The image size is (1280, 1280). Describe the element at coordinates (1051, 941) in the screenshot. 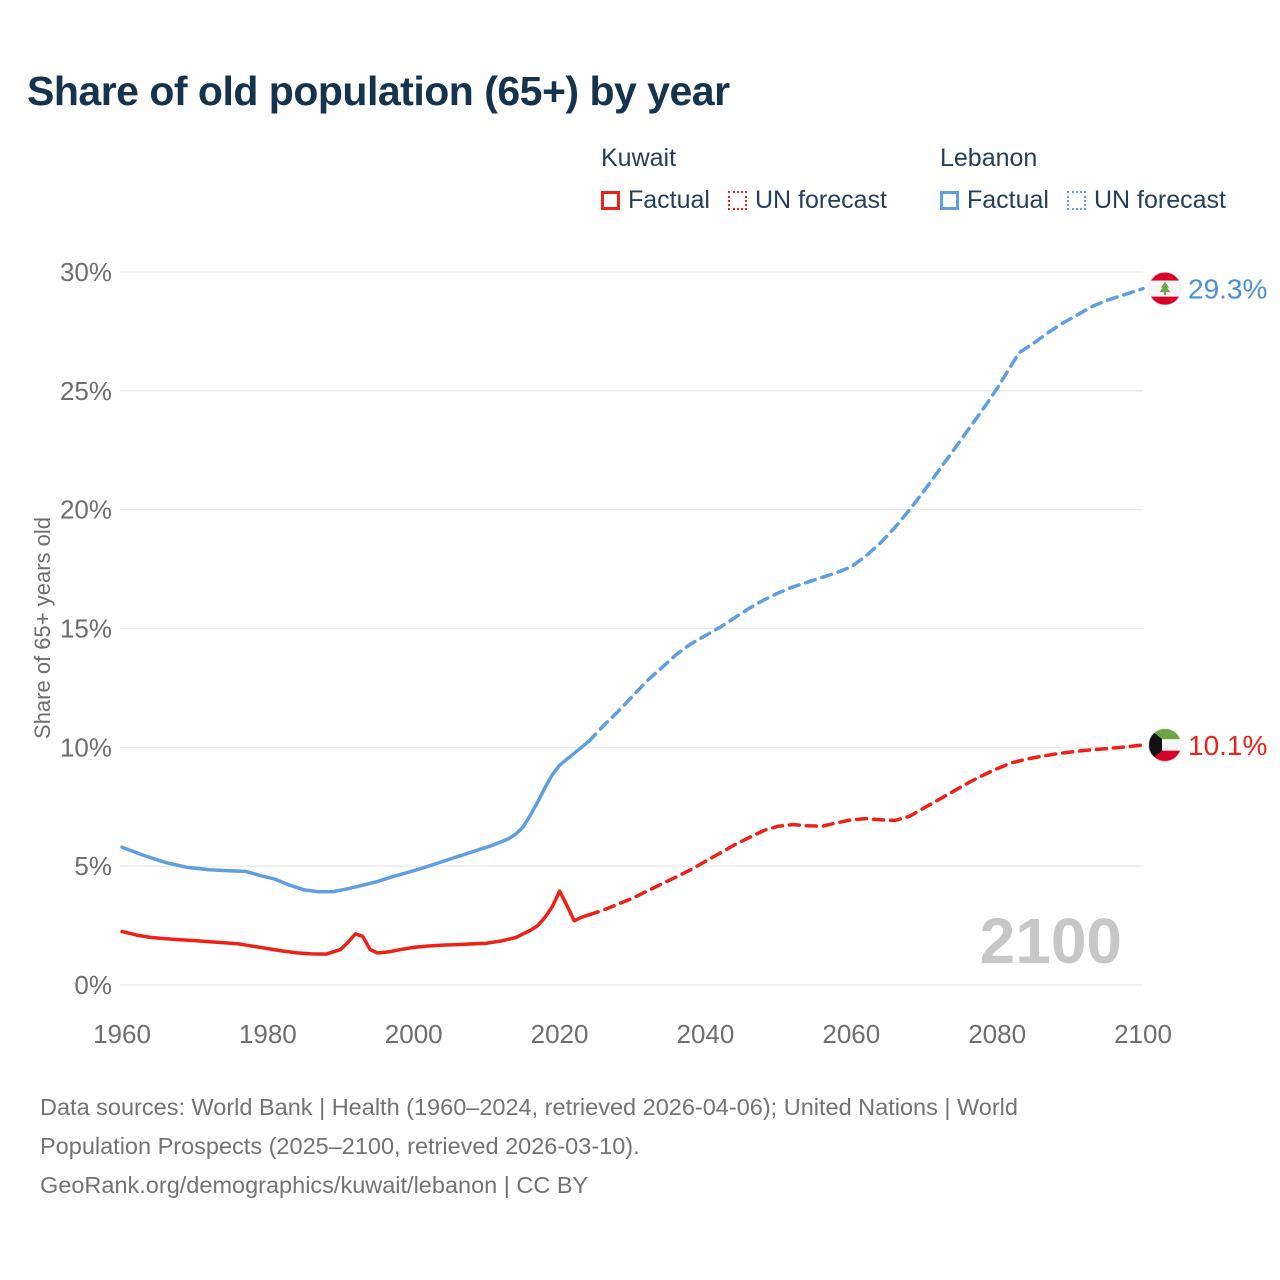

I see `year-watermark: 2100` at that location.